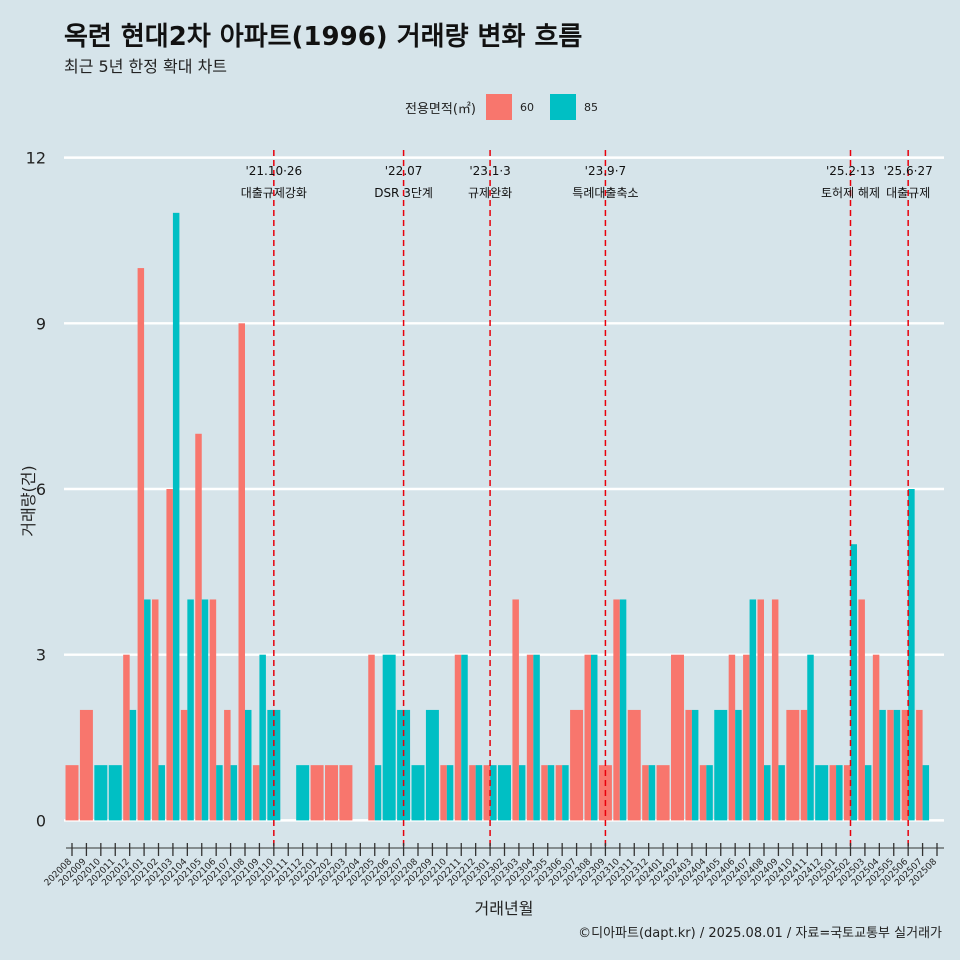 This screenshot has width=960, height=960. What do you see at coordinates (490, 193) in the screenshot?
I see `event-name-label: 규제완화` at bounding box center [490, 193].